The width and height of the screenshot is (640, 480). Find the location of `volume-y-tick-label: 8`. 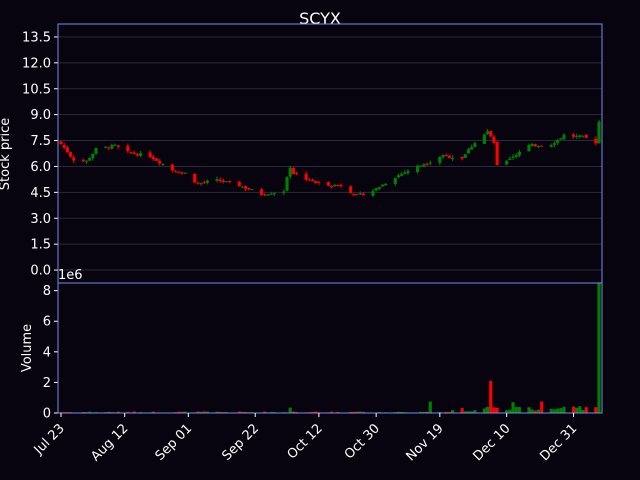

volume-y-tick-label: 8 is located at coordinates (47, 291).